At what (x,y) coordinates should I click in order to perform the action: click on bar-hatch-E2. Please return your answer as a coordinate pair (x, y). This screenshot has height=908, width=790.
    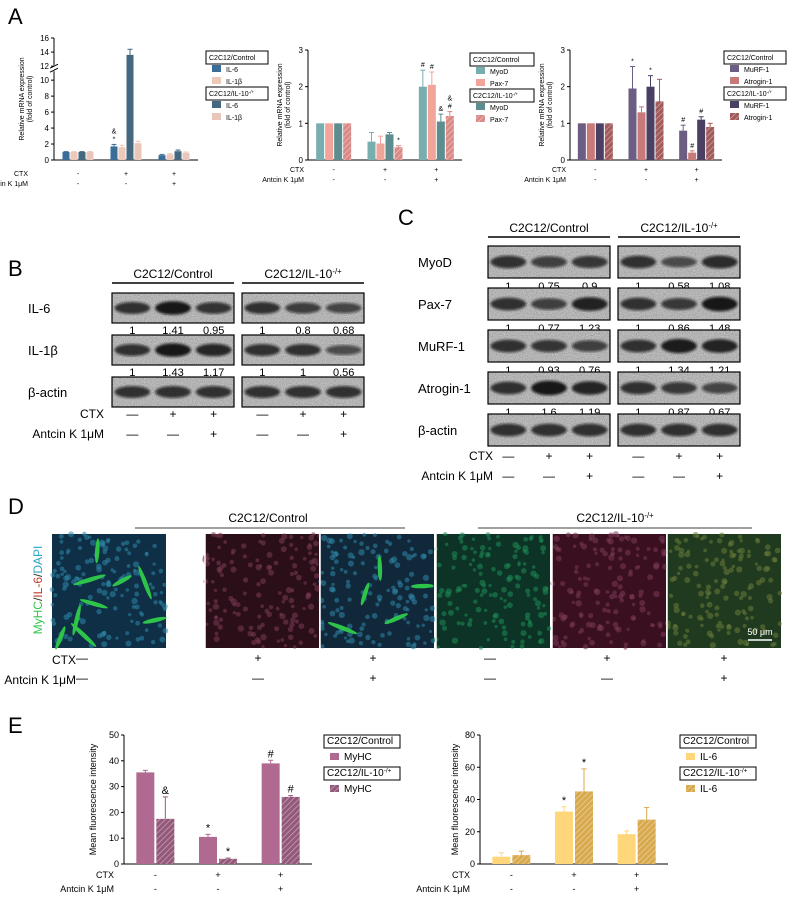
    Looking at the image, I should click on (584, 827).